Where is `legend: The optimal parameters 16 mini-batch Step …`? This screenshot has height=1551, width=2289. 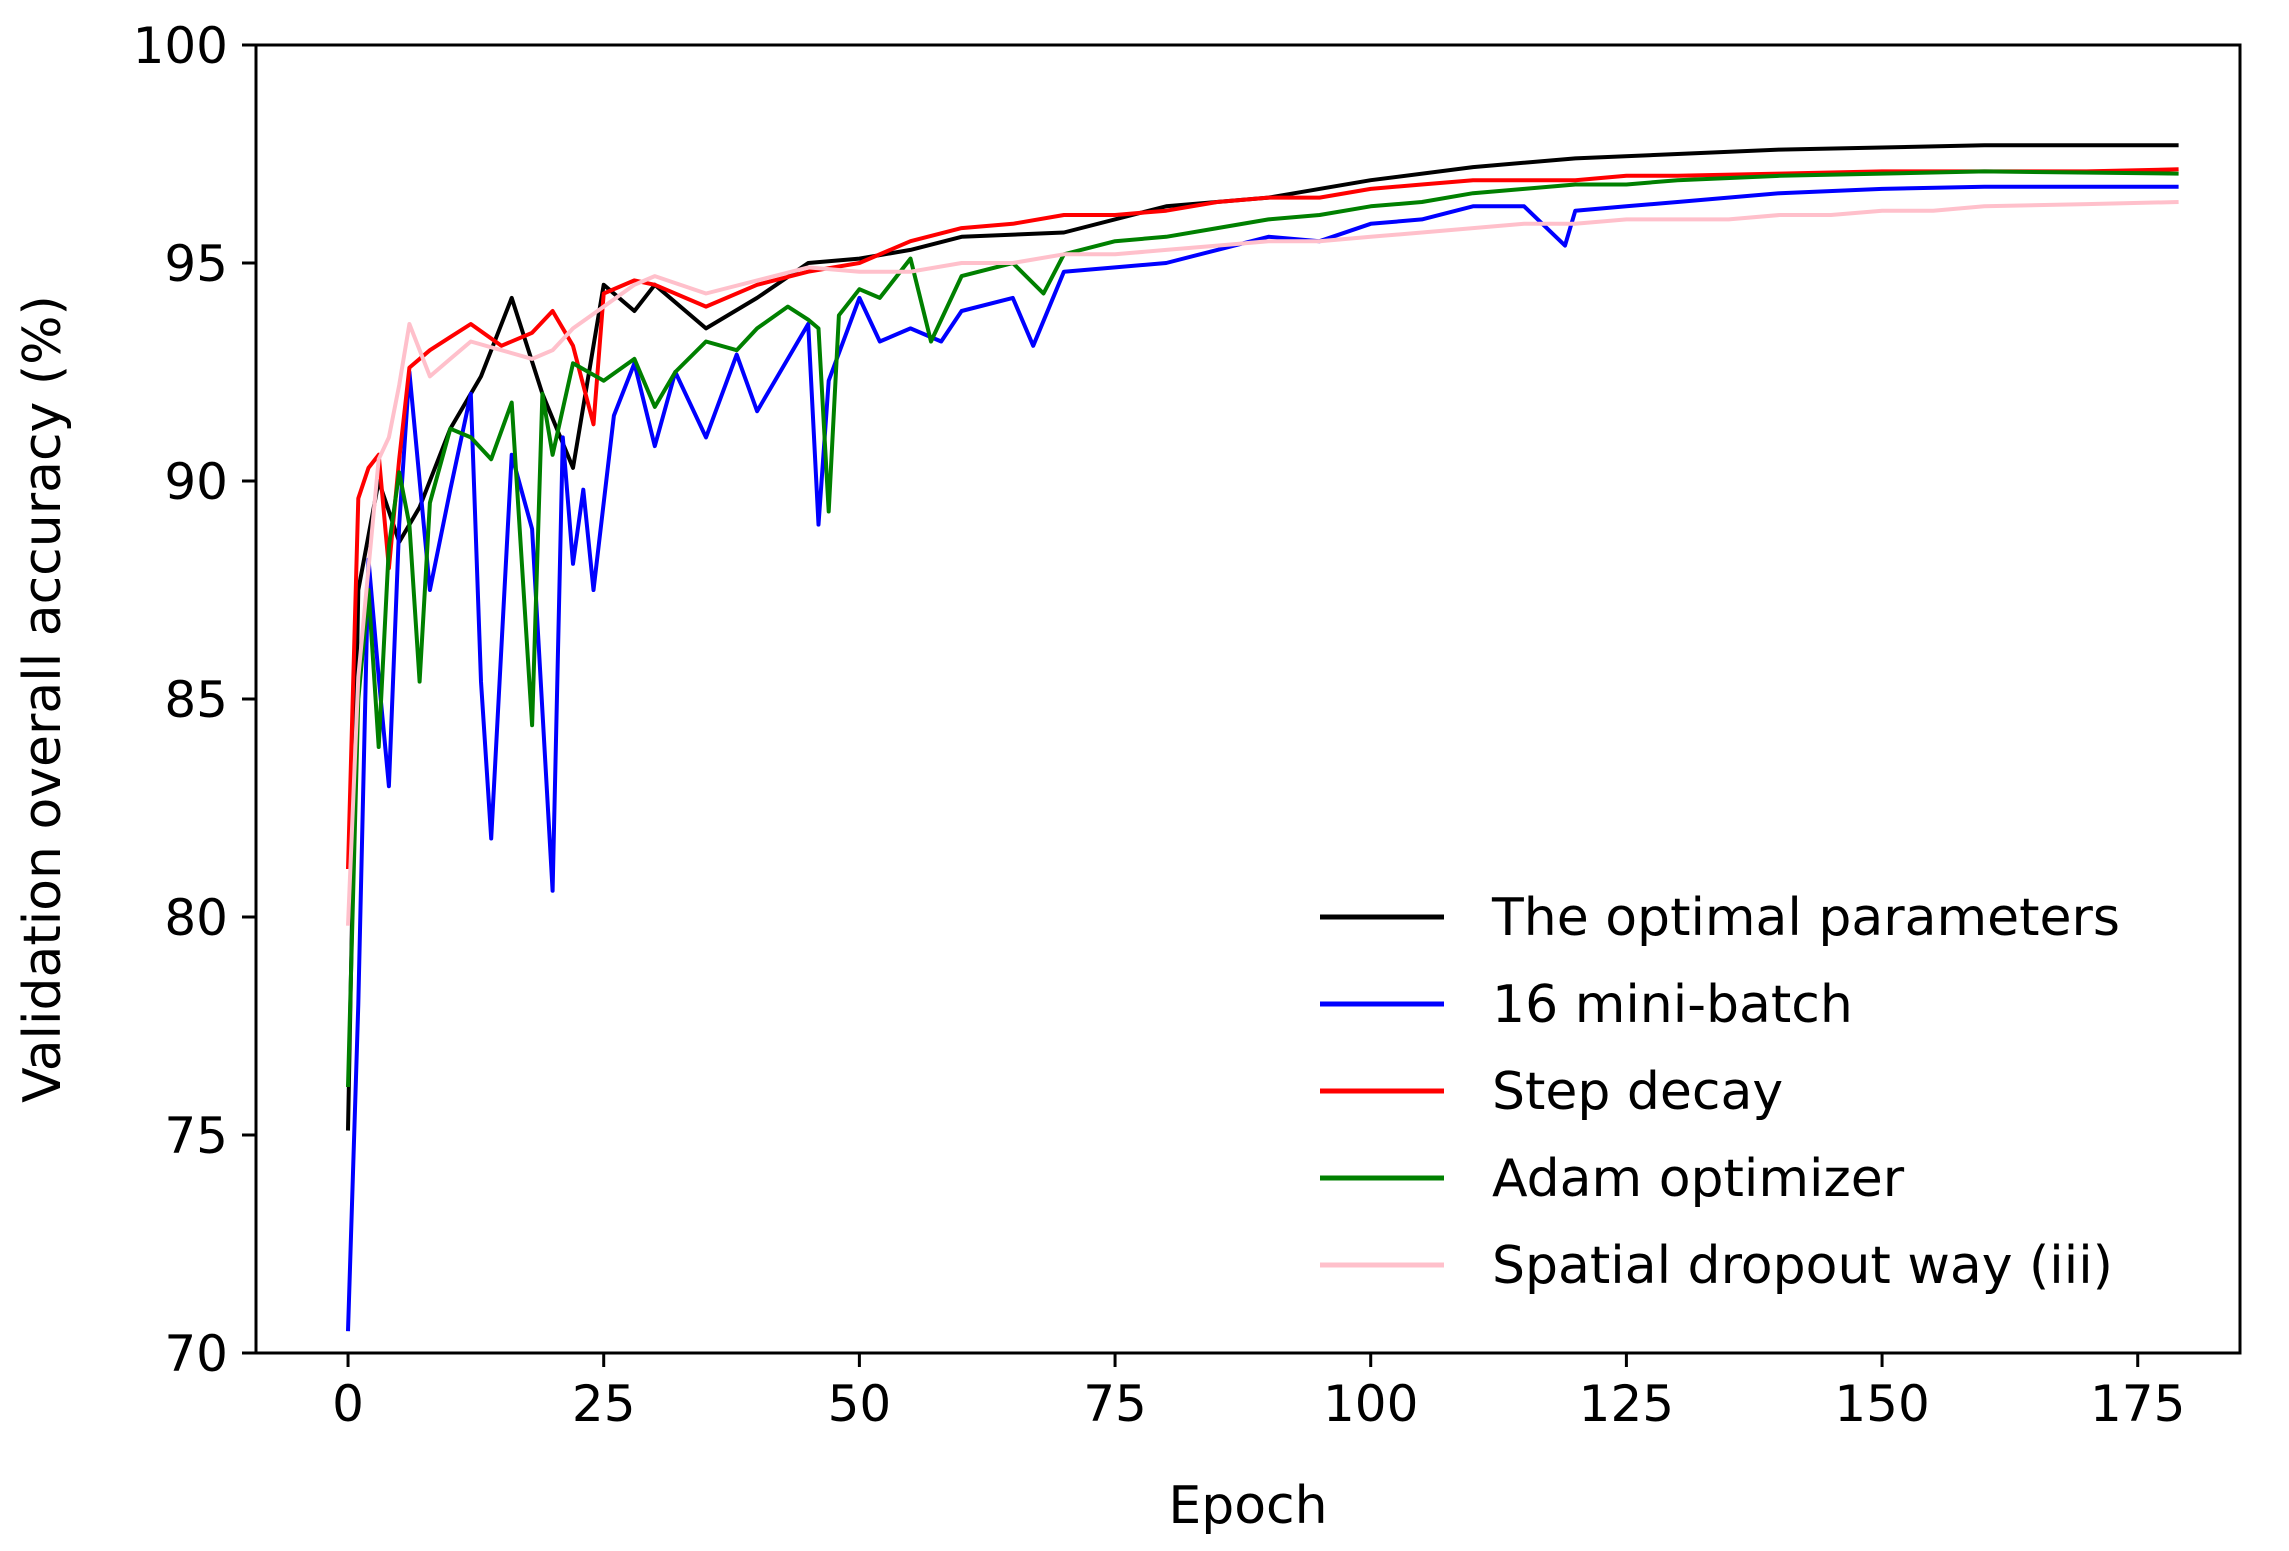
legend: The optimal parameters 16 mini-batch Step … is located at coordinates (1720, 1092).